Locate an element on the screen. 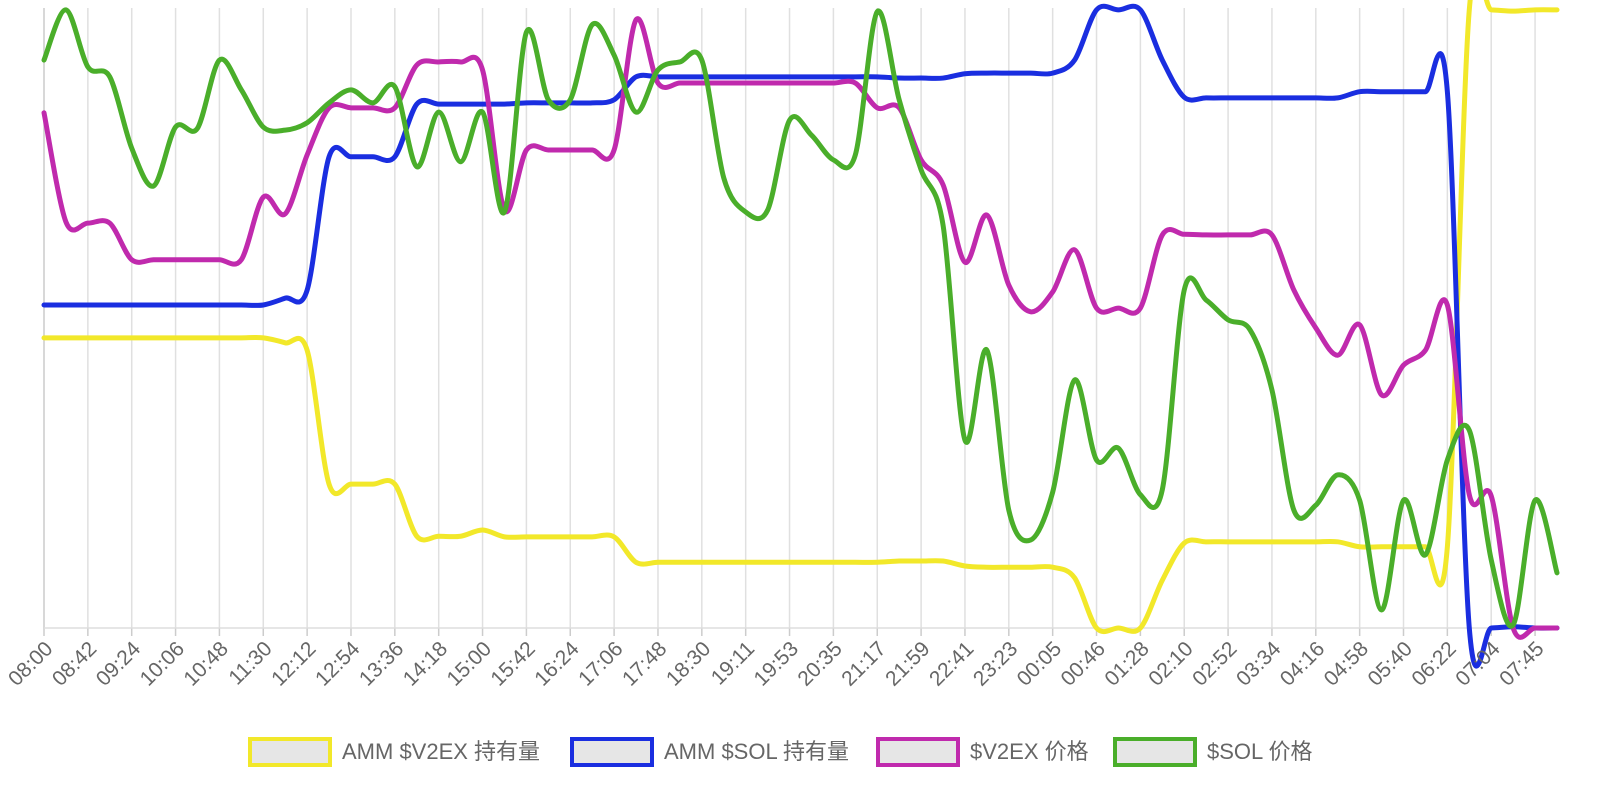 The width and height of the screenshot is (1600, 800). legend-label: $V2EX 价格 is located at coordinates (1029, 751).